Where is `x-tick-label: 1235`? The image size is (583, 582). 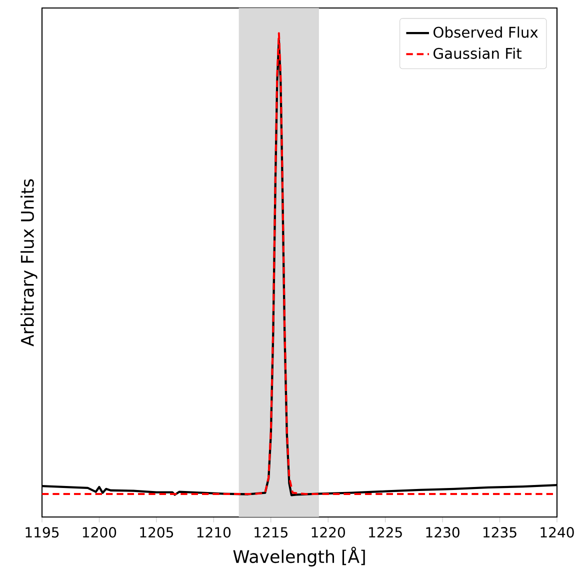 x-tick-label: 1235 is located at coordinates (499, 532).